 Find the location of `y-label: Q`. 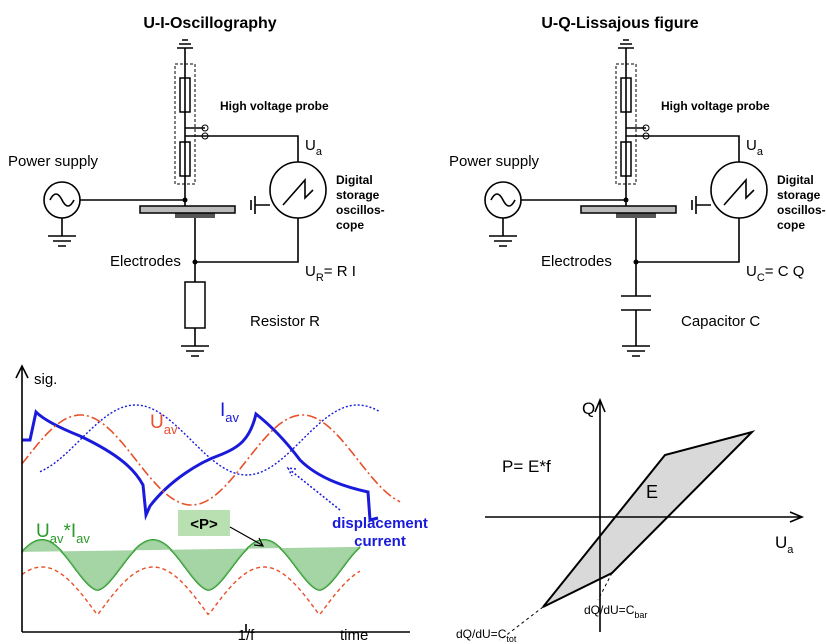

y-label: Q is located at coordinates (588, 408).